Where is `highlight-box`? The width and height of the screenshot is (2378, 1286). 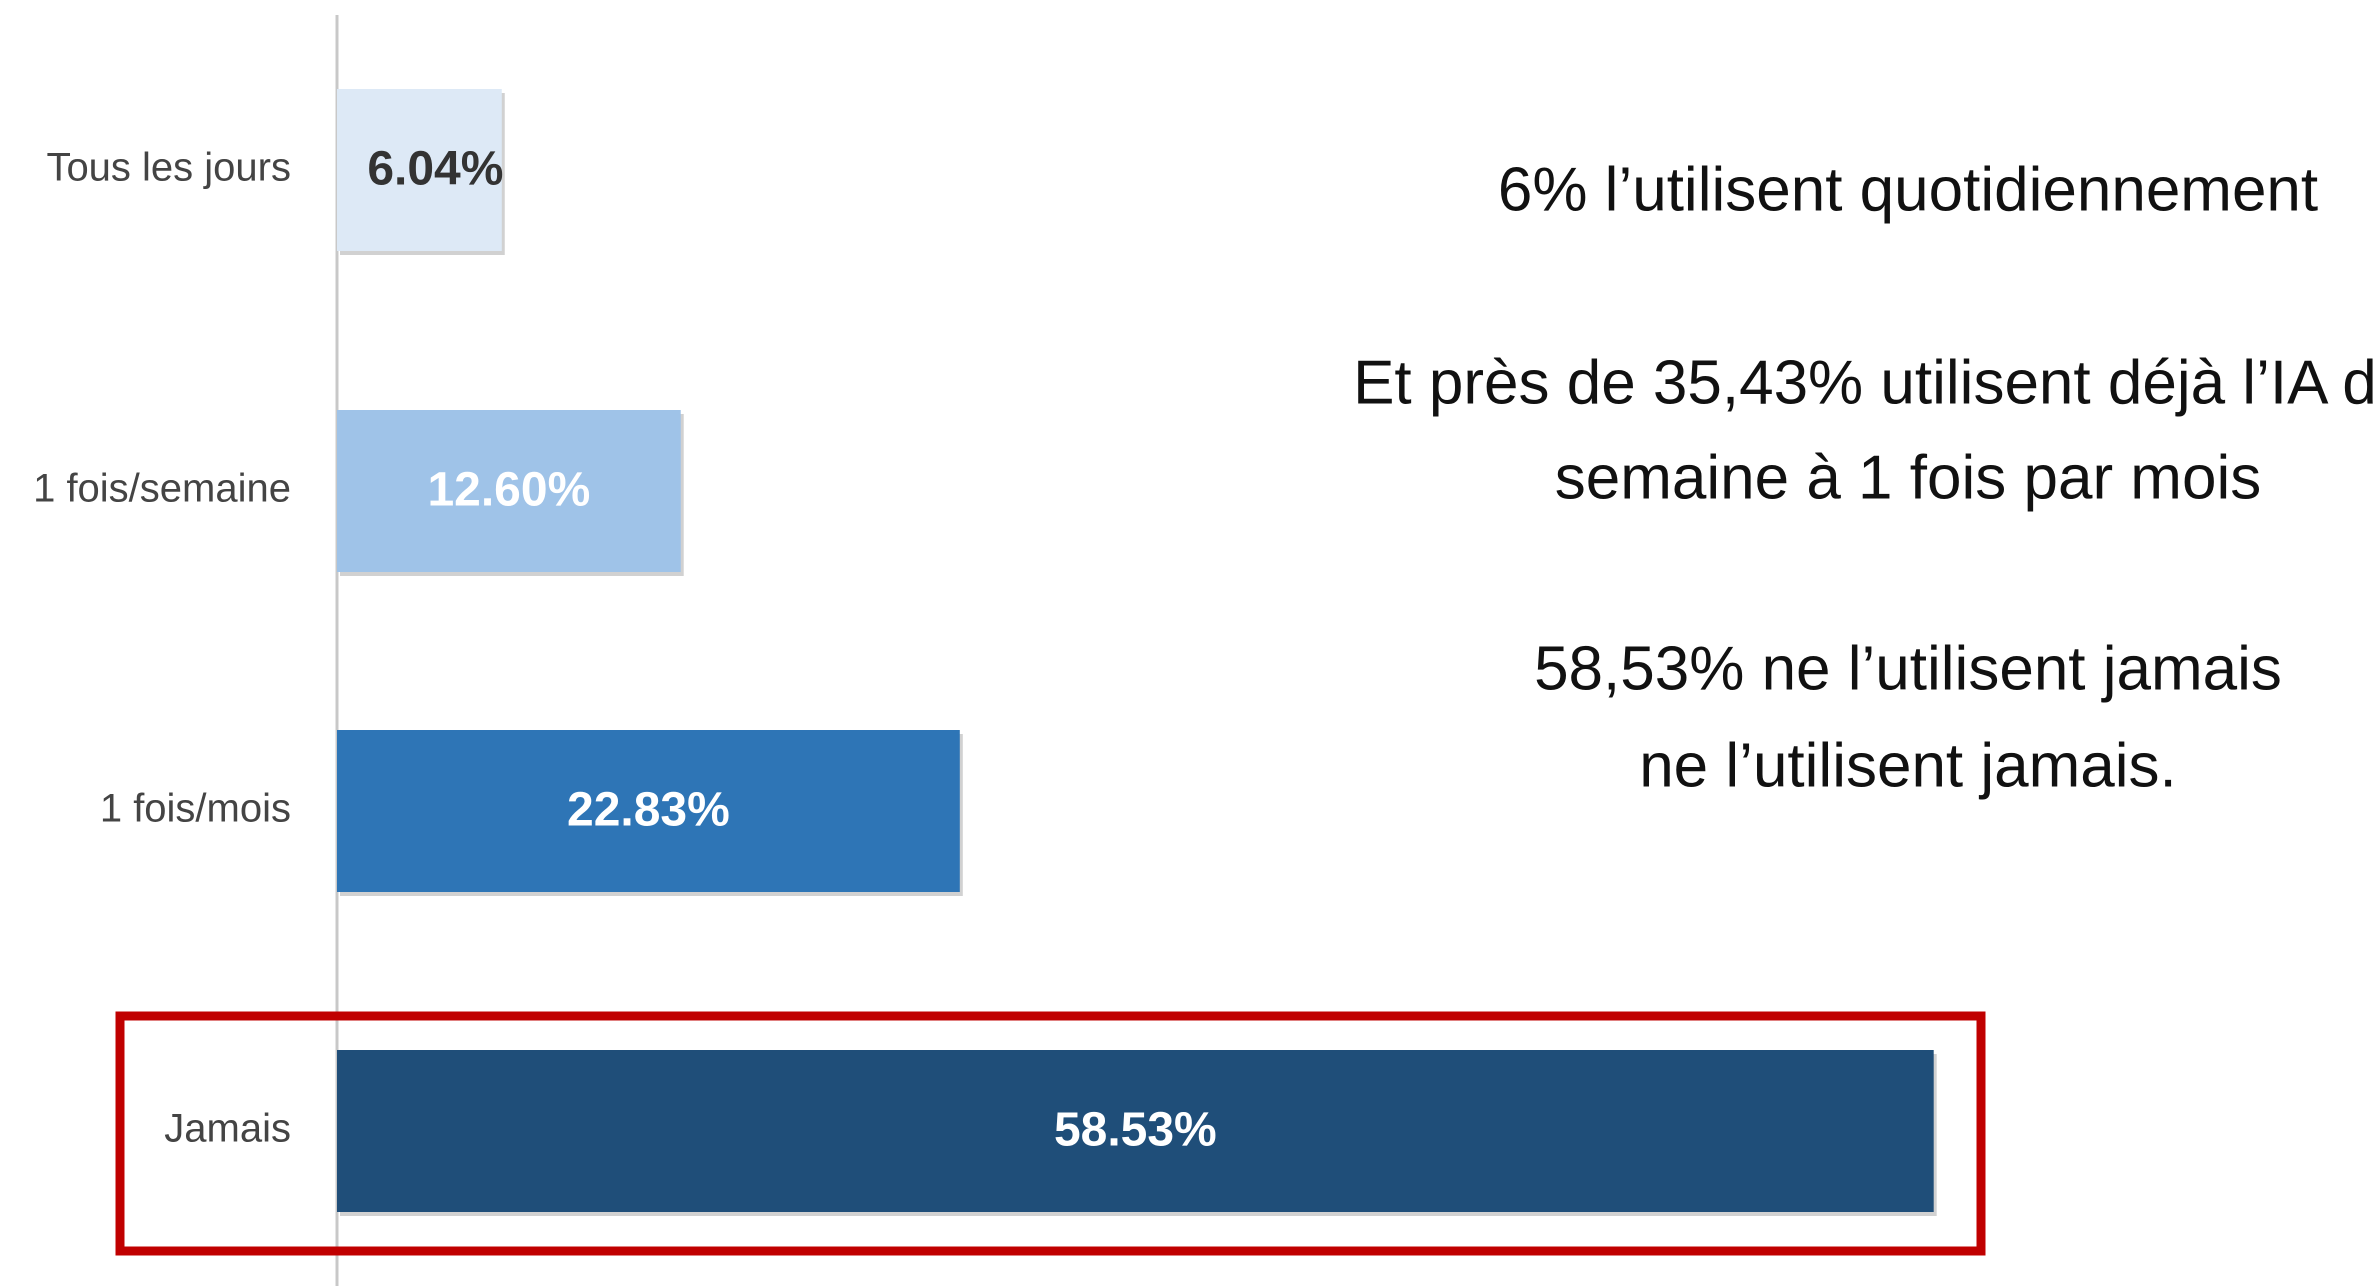
highlight-box is located at coordinates (1050, 1133).